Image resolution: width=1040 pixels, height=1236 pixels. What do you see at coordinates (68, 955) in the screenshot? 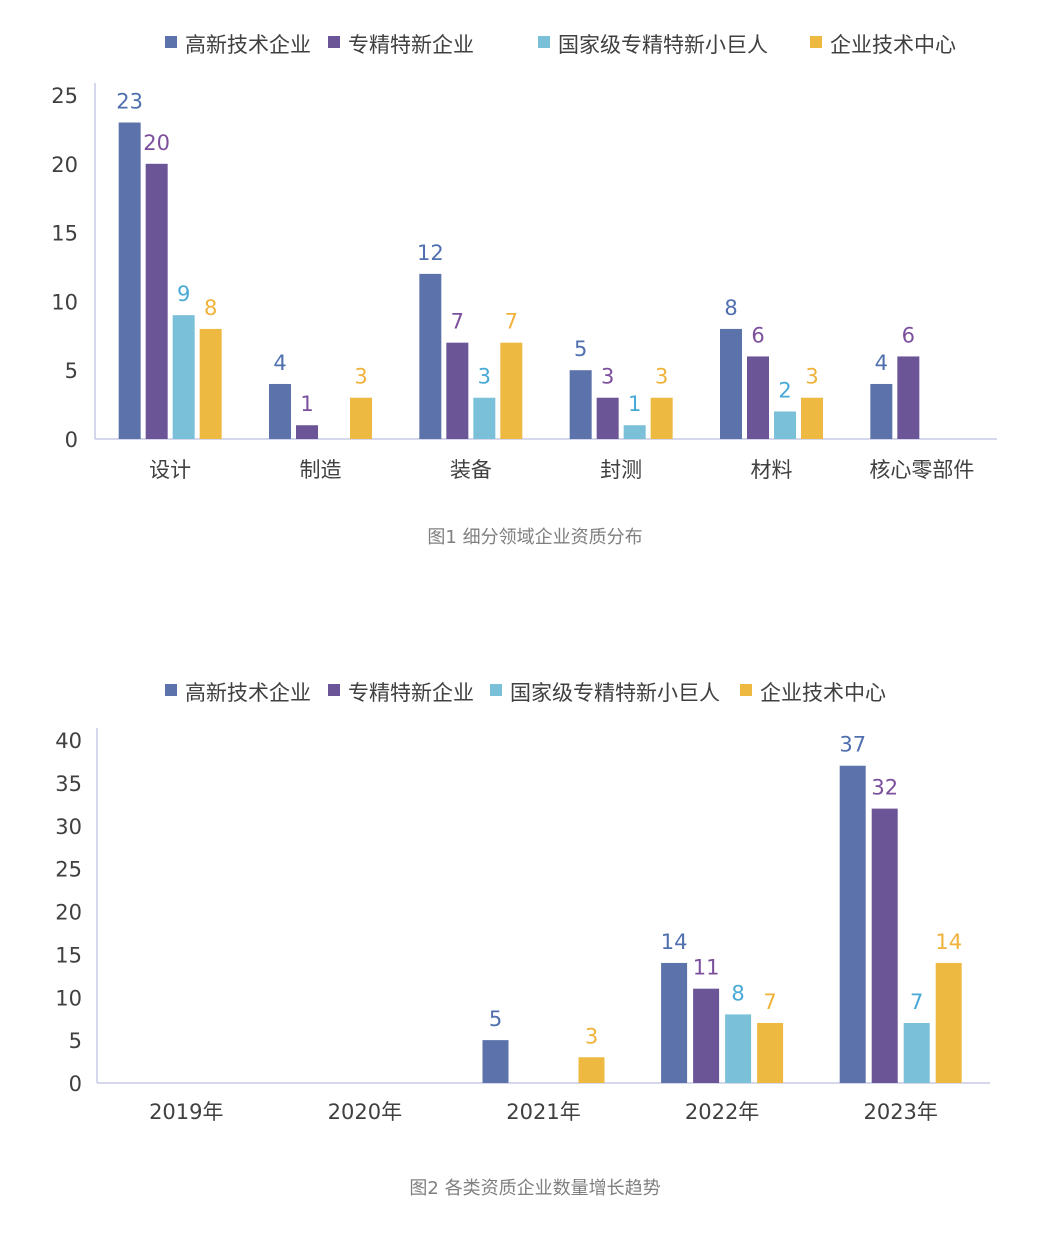
I see `chart-2-y-tick-3: 15` at bounding box center [68, 955].